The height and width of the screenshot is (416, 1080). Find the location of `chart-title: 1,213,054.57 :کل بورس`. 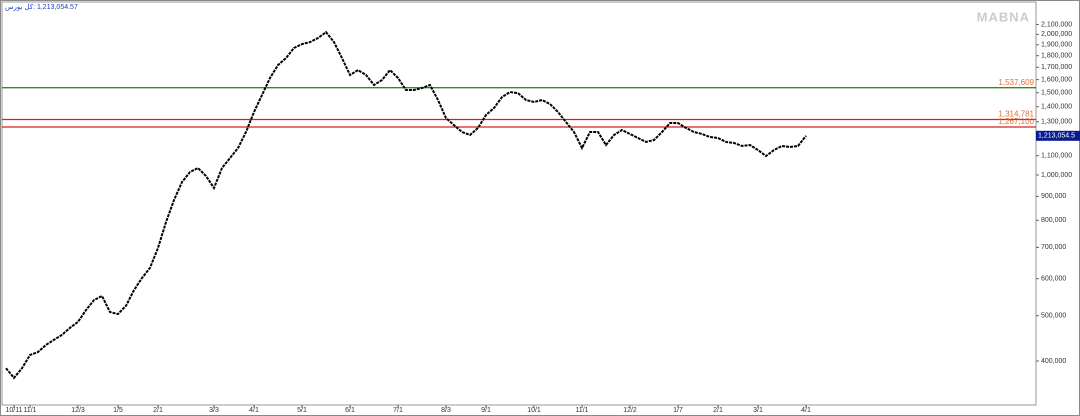

chart-title: 1,213,054.57 :کل بورس is located at coordinates (41, 7).